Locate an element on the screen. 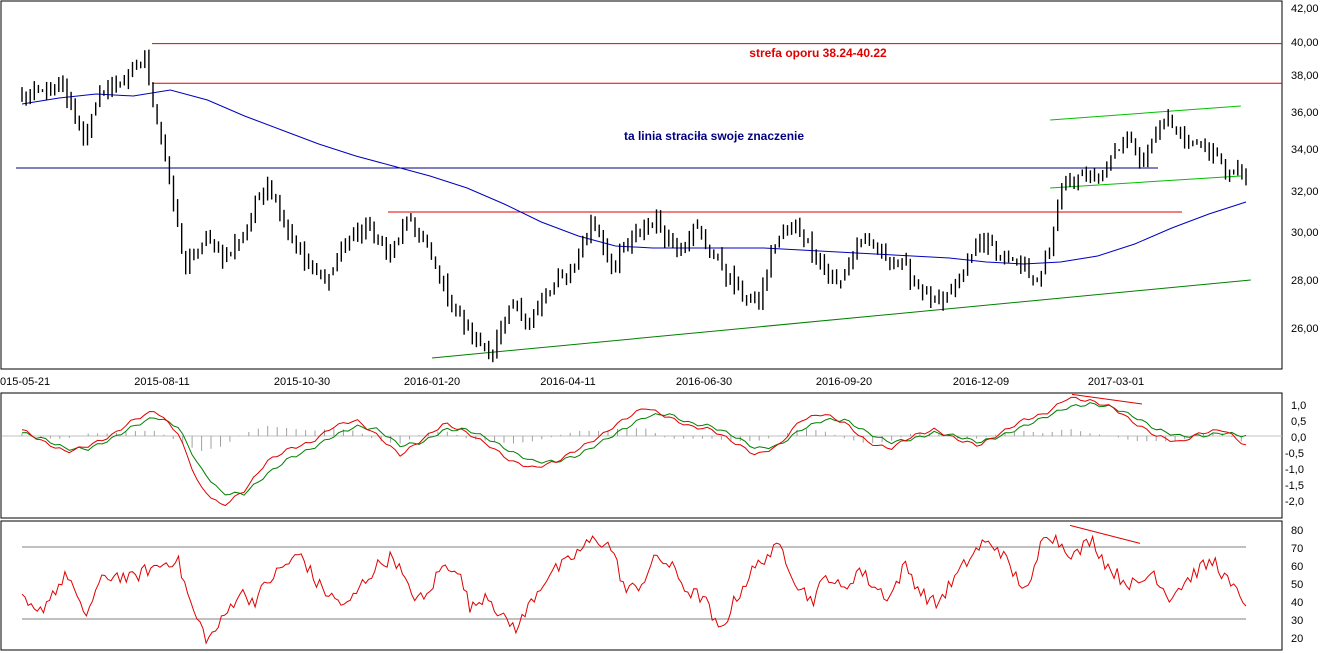 Image resolution: width=1323 pixels, height=653 pixels. price-y-tick-label: 42,00 is located at coordinates (1305, 9).